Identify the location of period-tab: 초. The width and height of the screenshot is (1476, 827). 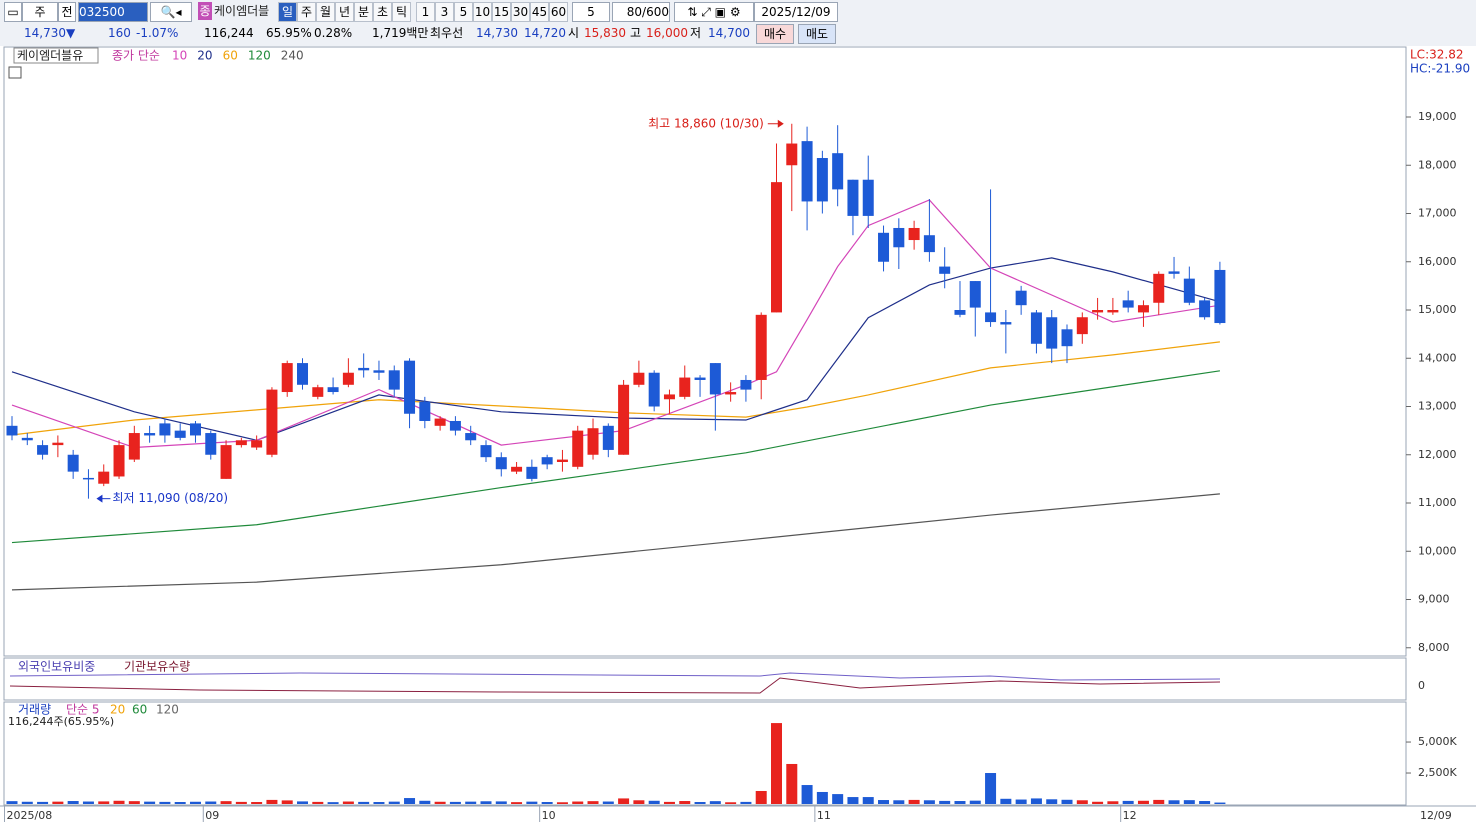
(382, 12).